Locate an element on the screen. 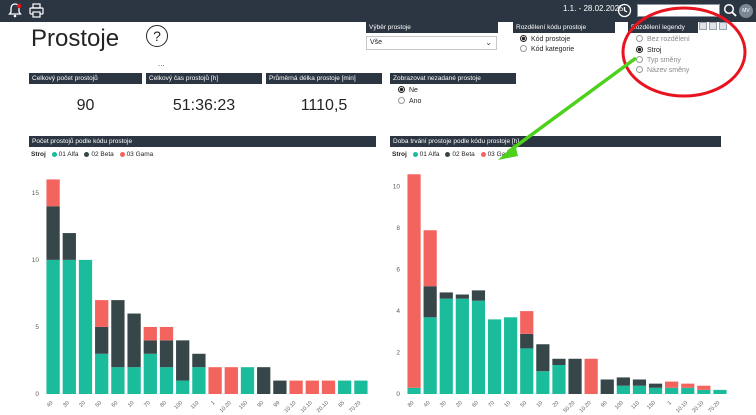 Image resolution: width=756 pixels, height=415 pixels. downtime-select: Vše ⌄ is located at coordinates (431, 43).